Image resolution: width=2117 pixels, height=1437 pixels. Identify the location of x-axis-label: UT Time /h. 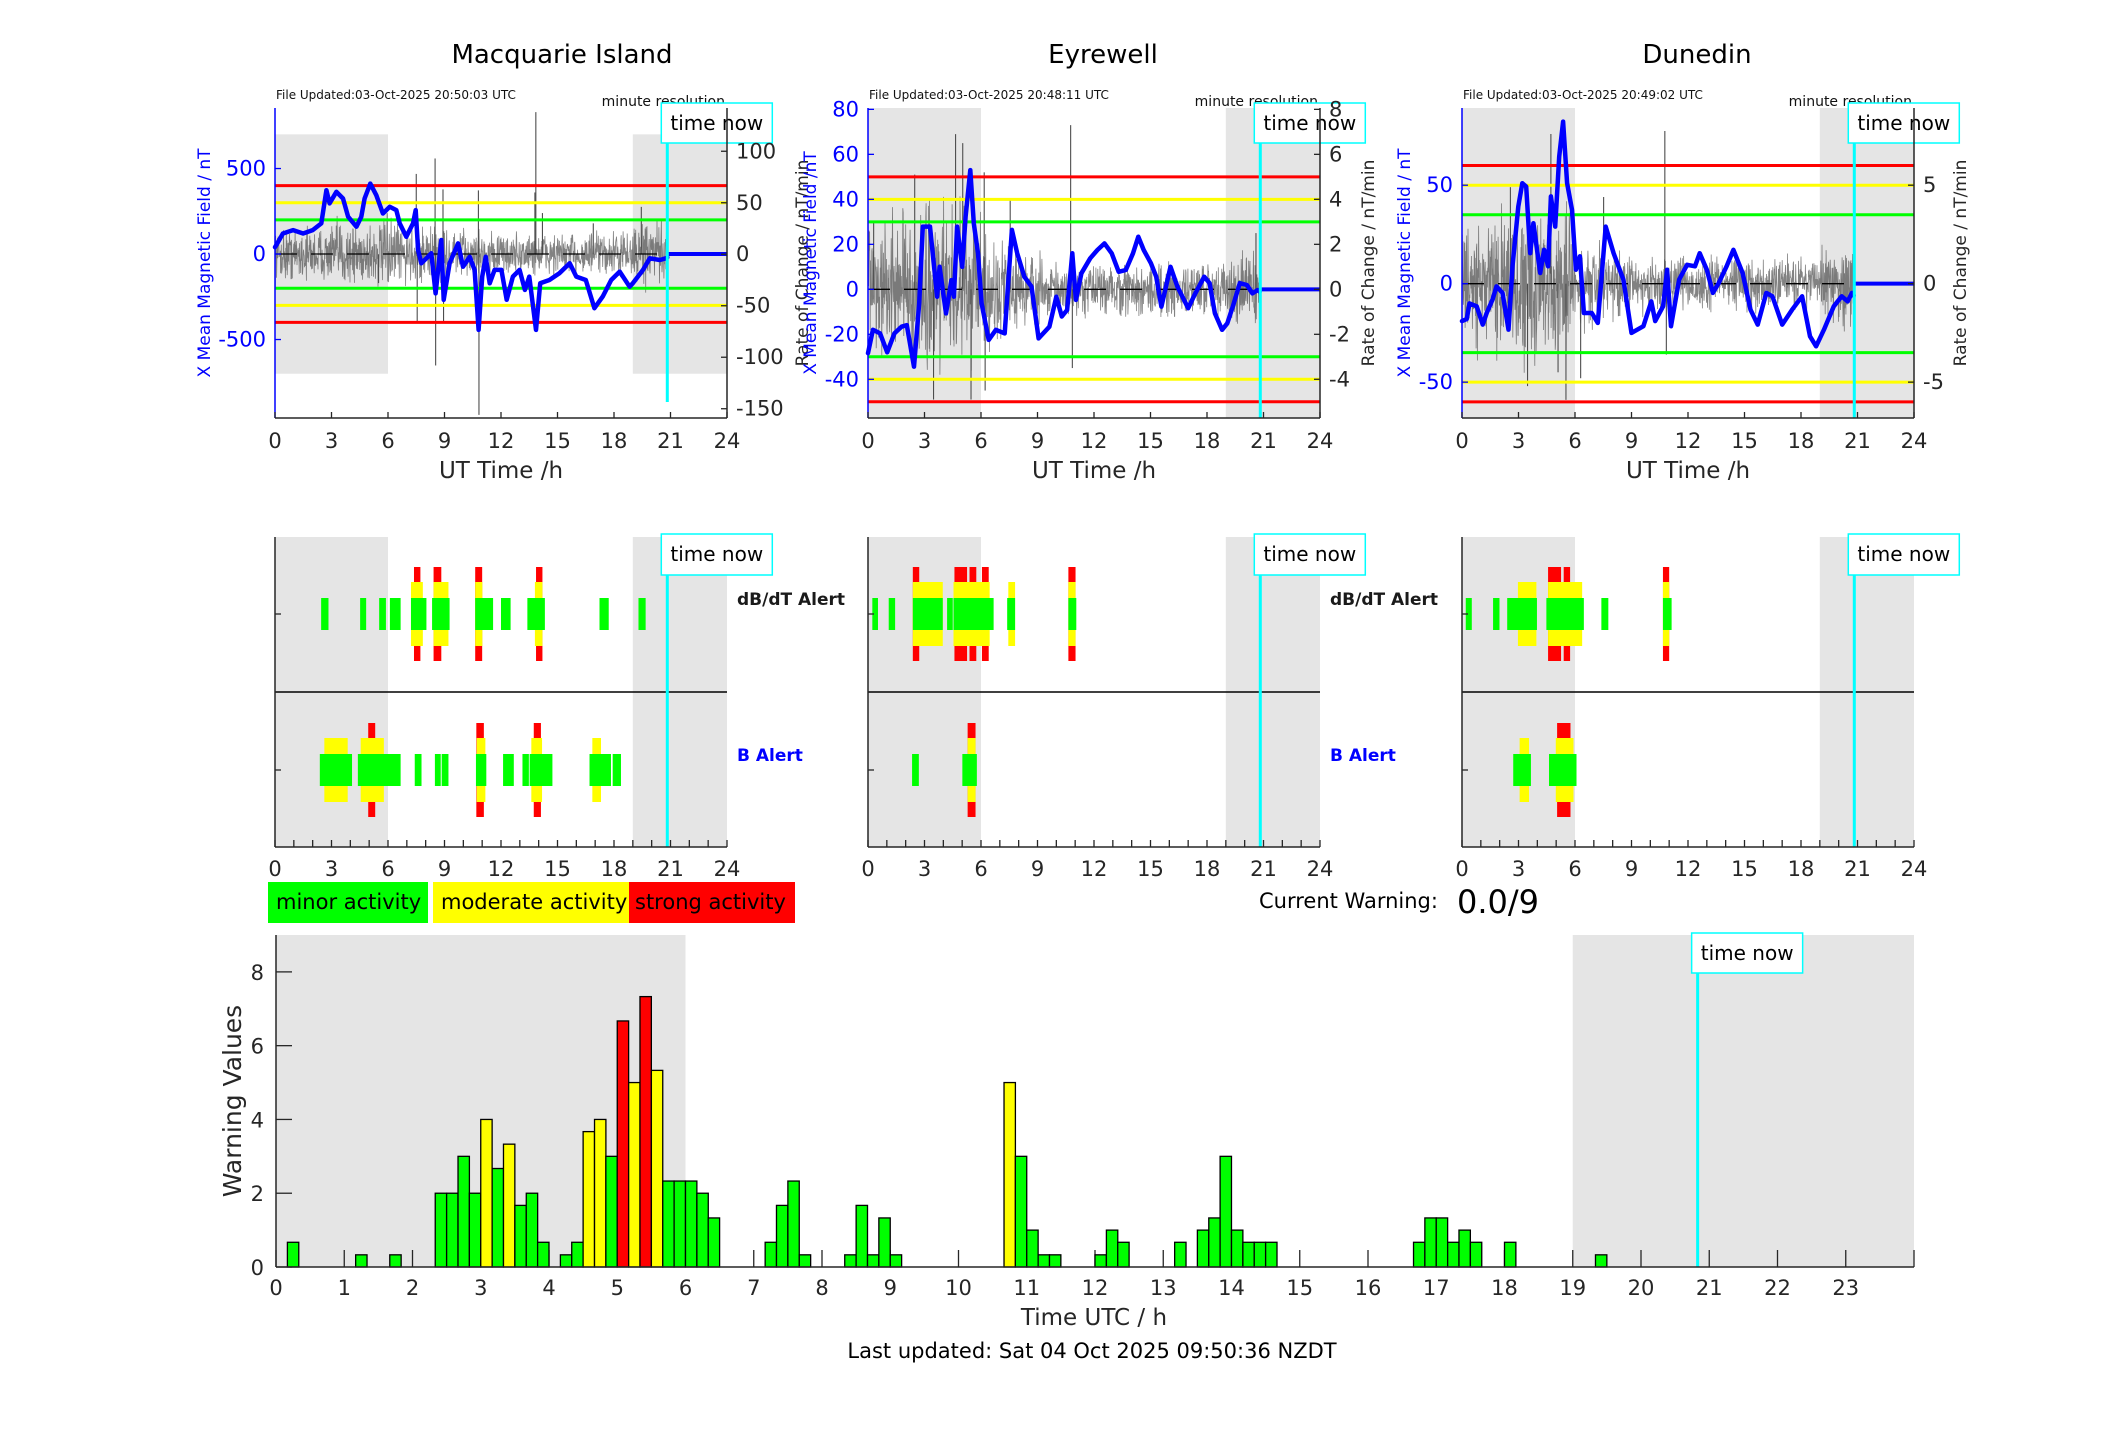
(1688, 471).